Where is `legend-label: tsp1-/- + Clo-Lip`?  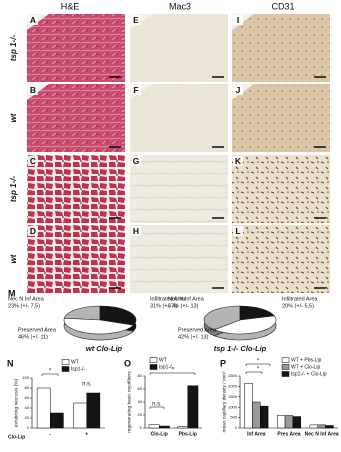
legend-label: tsp1-/- + Clo-Lip is located at coordinates (309, 374).